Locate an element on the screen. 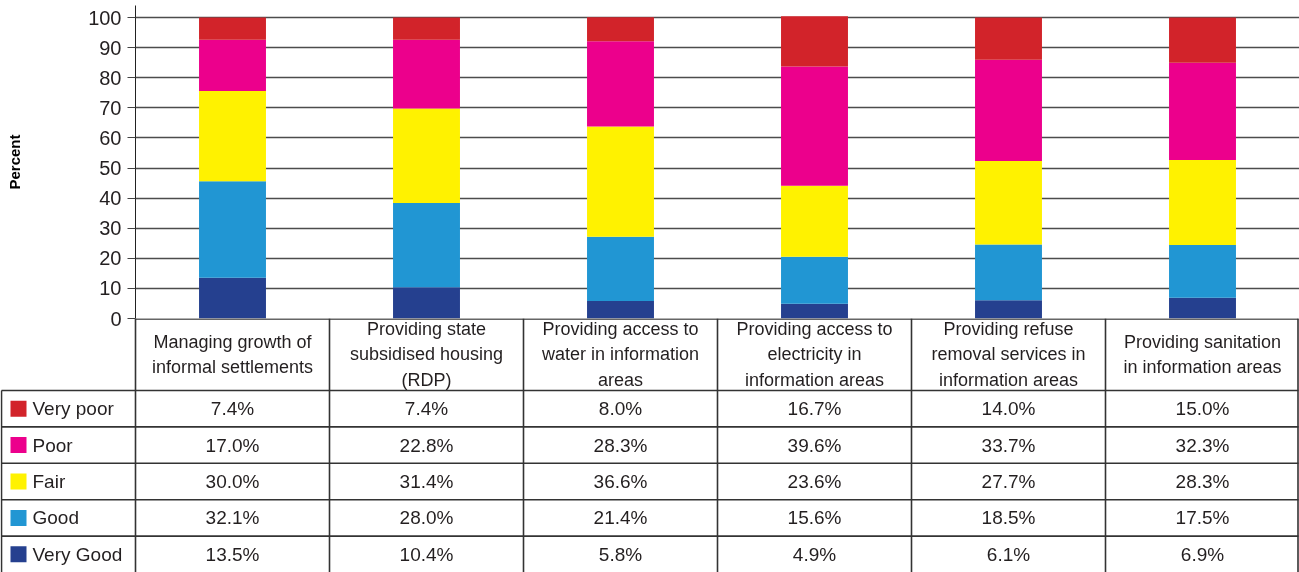  data-label: 5.8% is located at coordinates (620, 554).